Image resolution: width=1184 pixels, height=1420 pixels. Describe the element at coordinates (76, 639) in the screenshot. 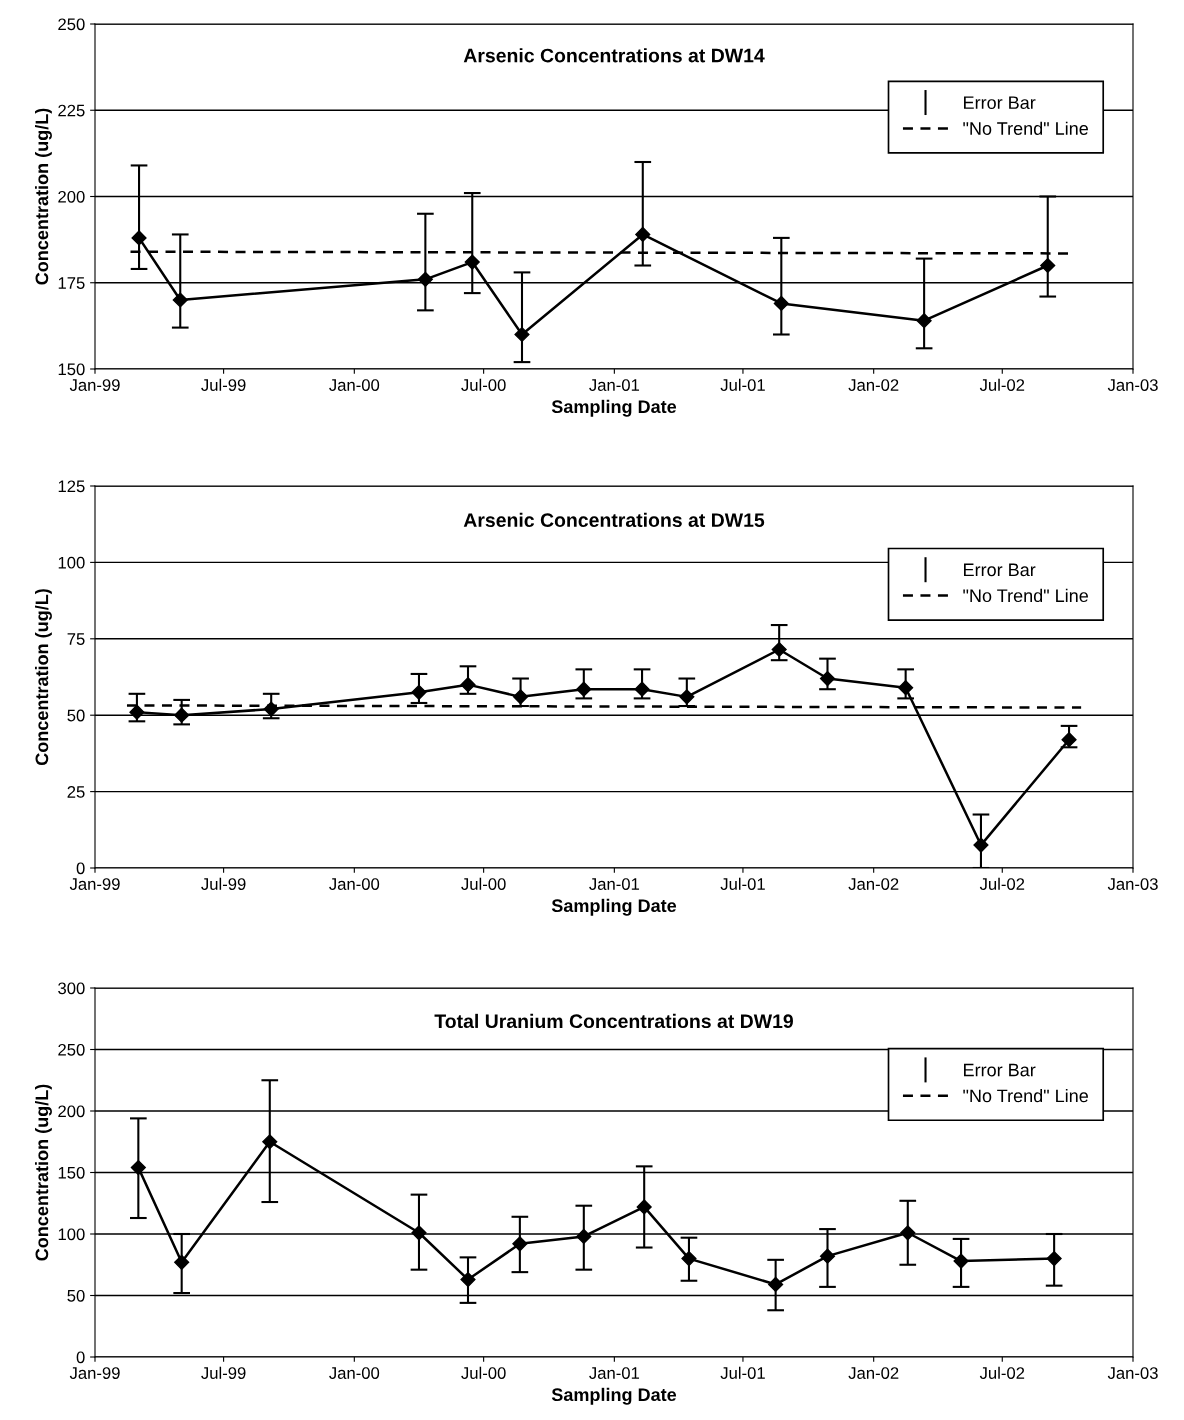

I see `y-tick-label: 75` at that location.